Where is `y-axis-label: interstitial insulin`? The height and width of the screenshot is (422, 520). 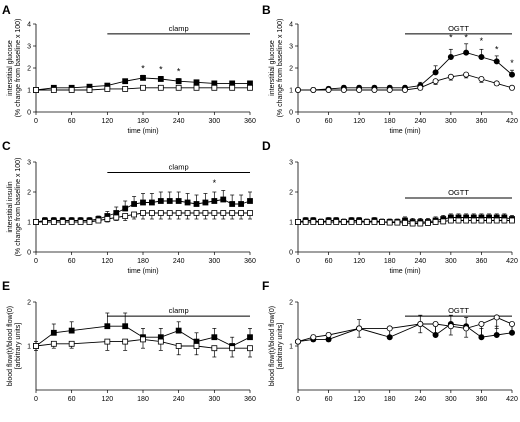
y-axis-label: interstitial insulin is located at coordinates (10, 206).